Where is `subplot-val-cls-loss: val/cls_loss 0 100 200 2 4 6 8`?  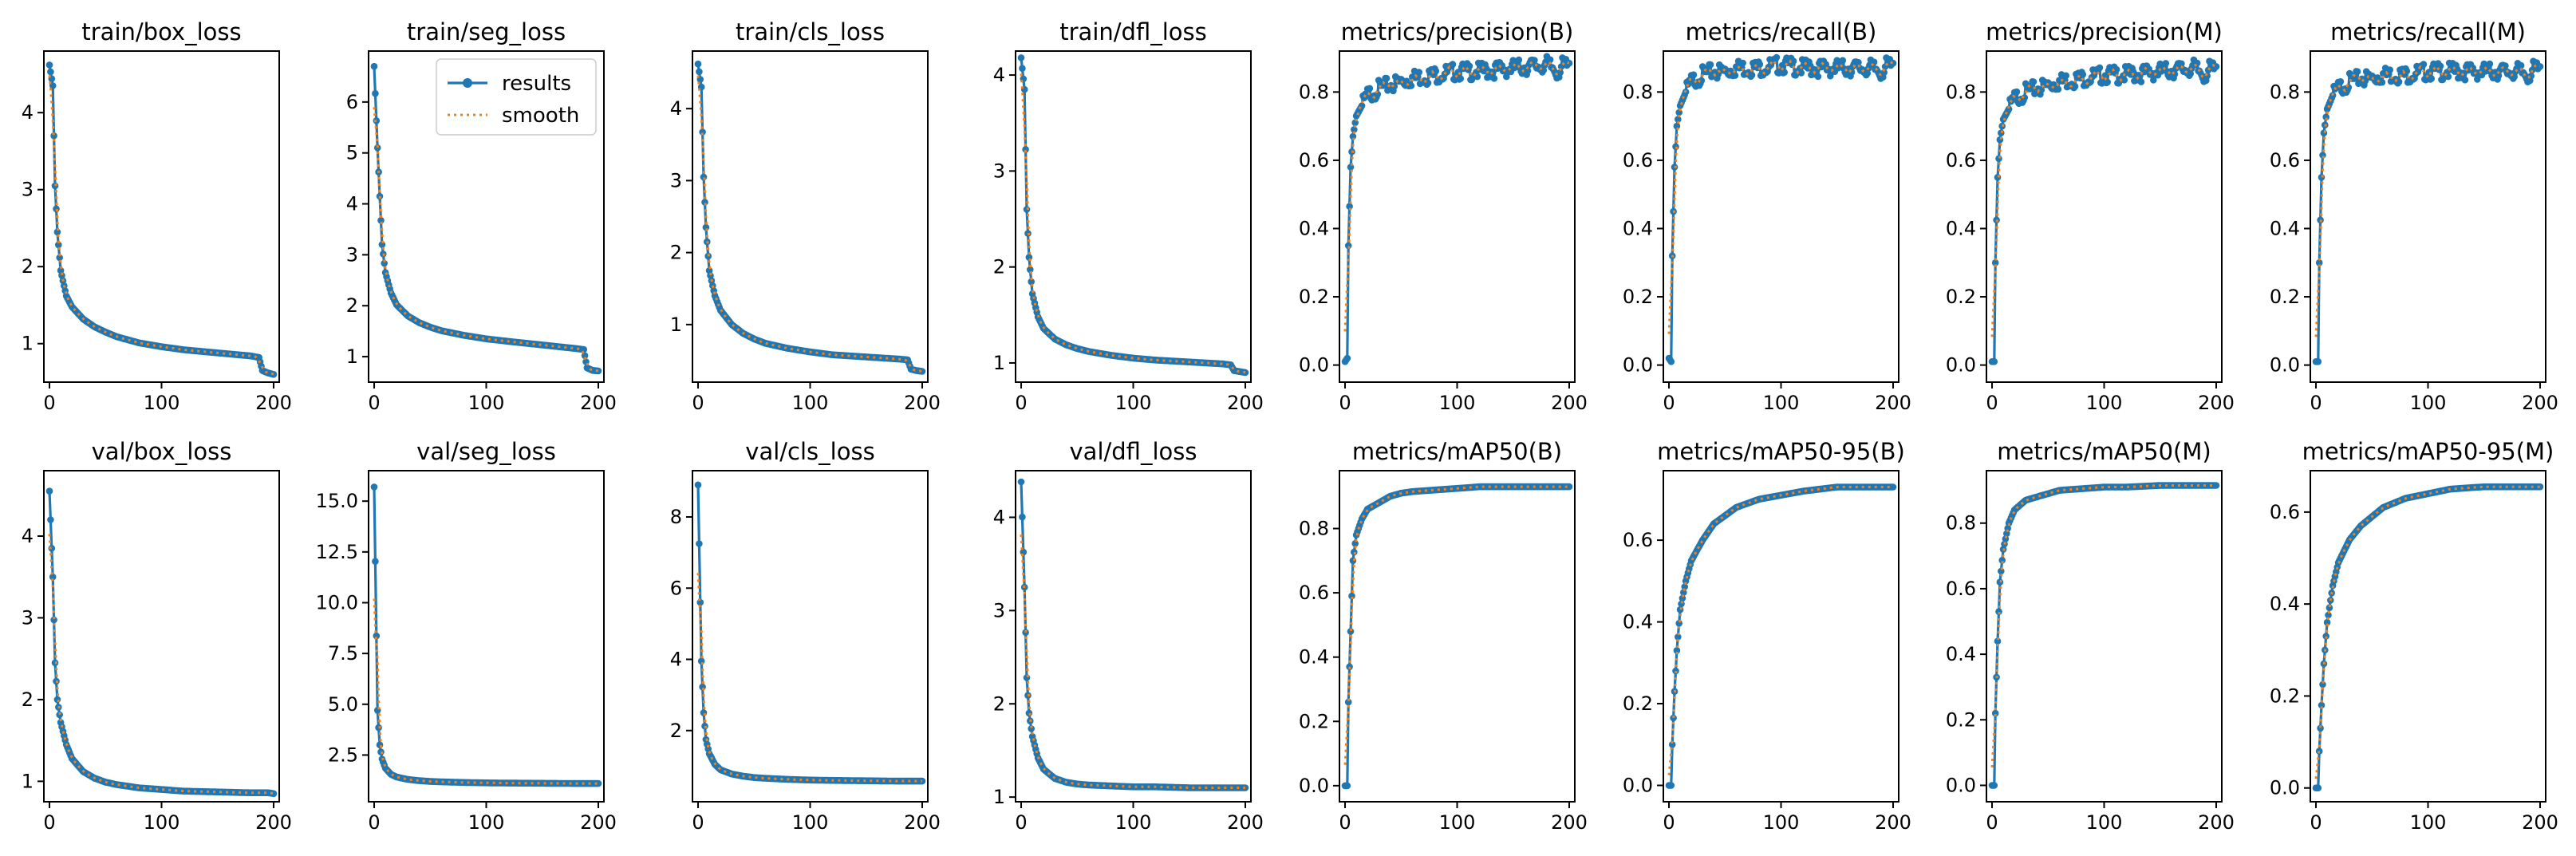
subplot-val-cls-loss: val/cls_loss 0 100 200 2 4 6 8 is located at coordinates (805, 636).